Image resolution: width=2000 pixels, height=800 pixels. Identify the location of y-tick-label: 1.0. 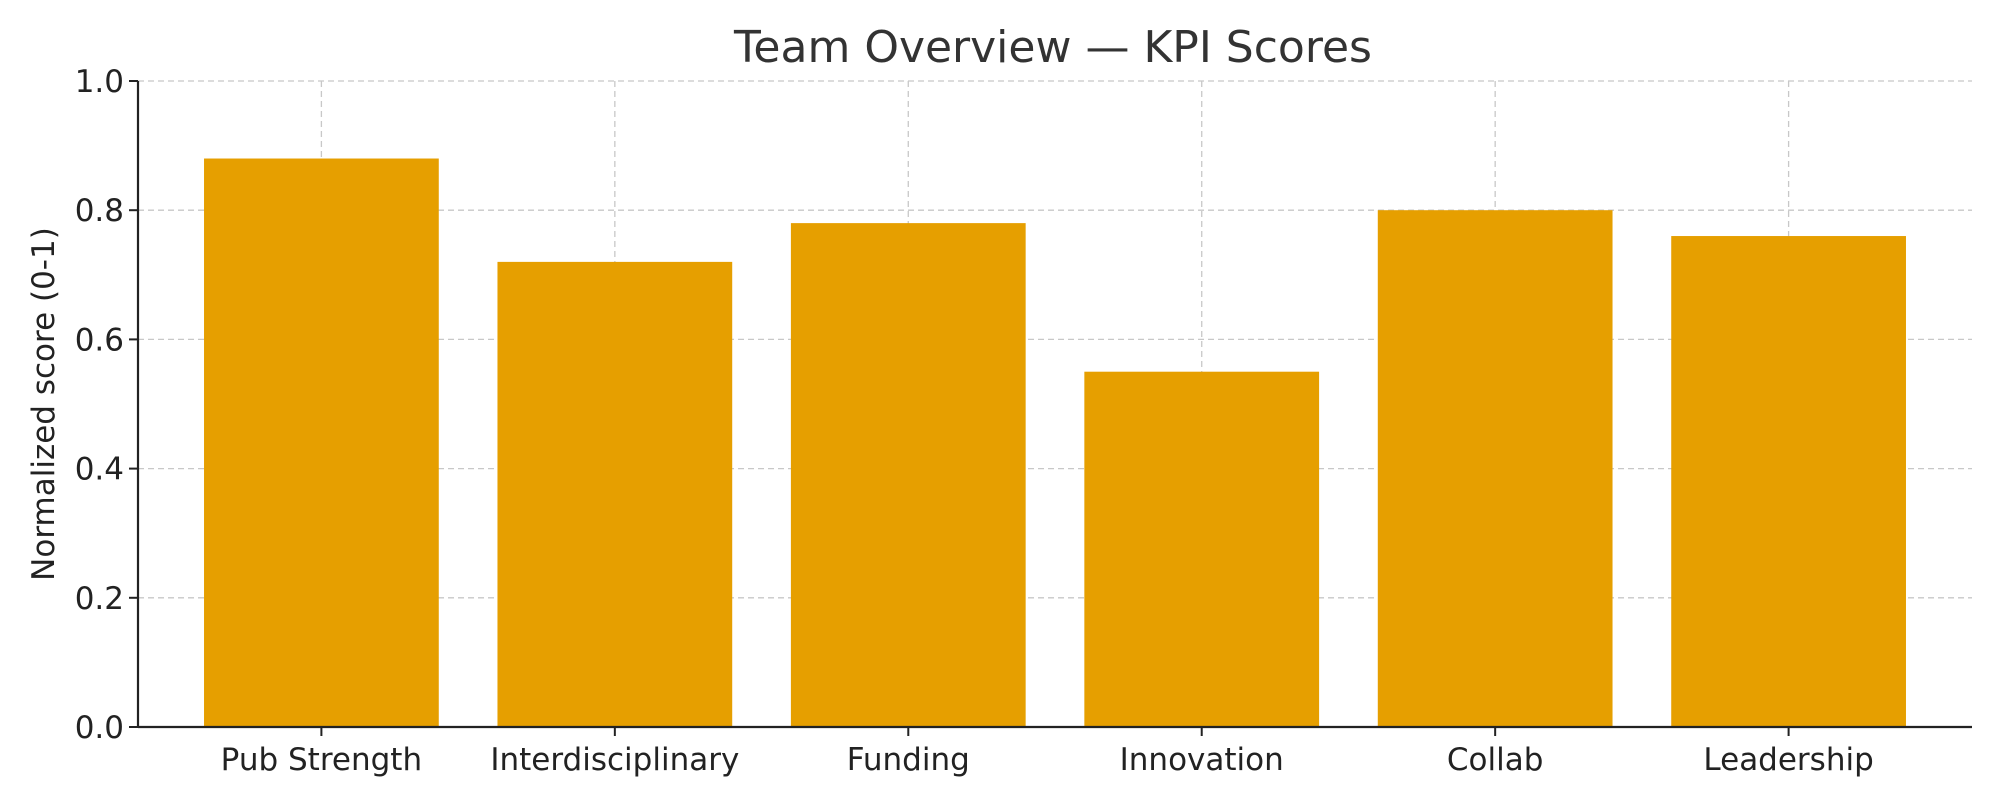
(99, 82).